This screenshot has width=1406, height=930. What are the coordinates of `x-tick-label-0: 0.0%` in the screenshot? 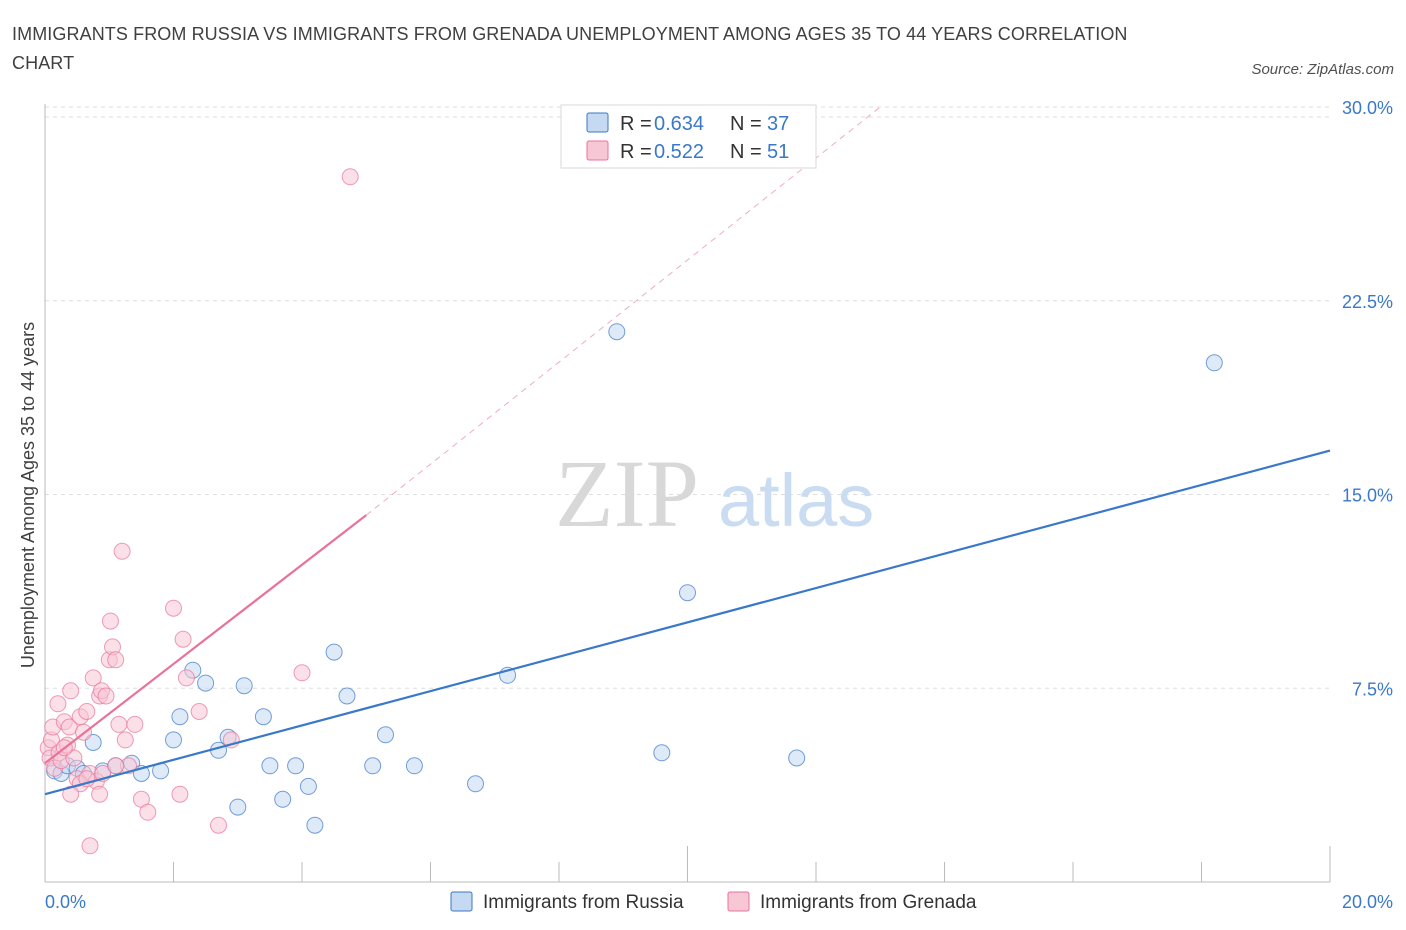 It's located at (65, 902).